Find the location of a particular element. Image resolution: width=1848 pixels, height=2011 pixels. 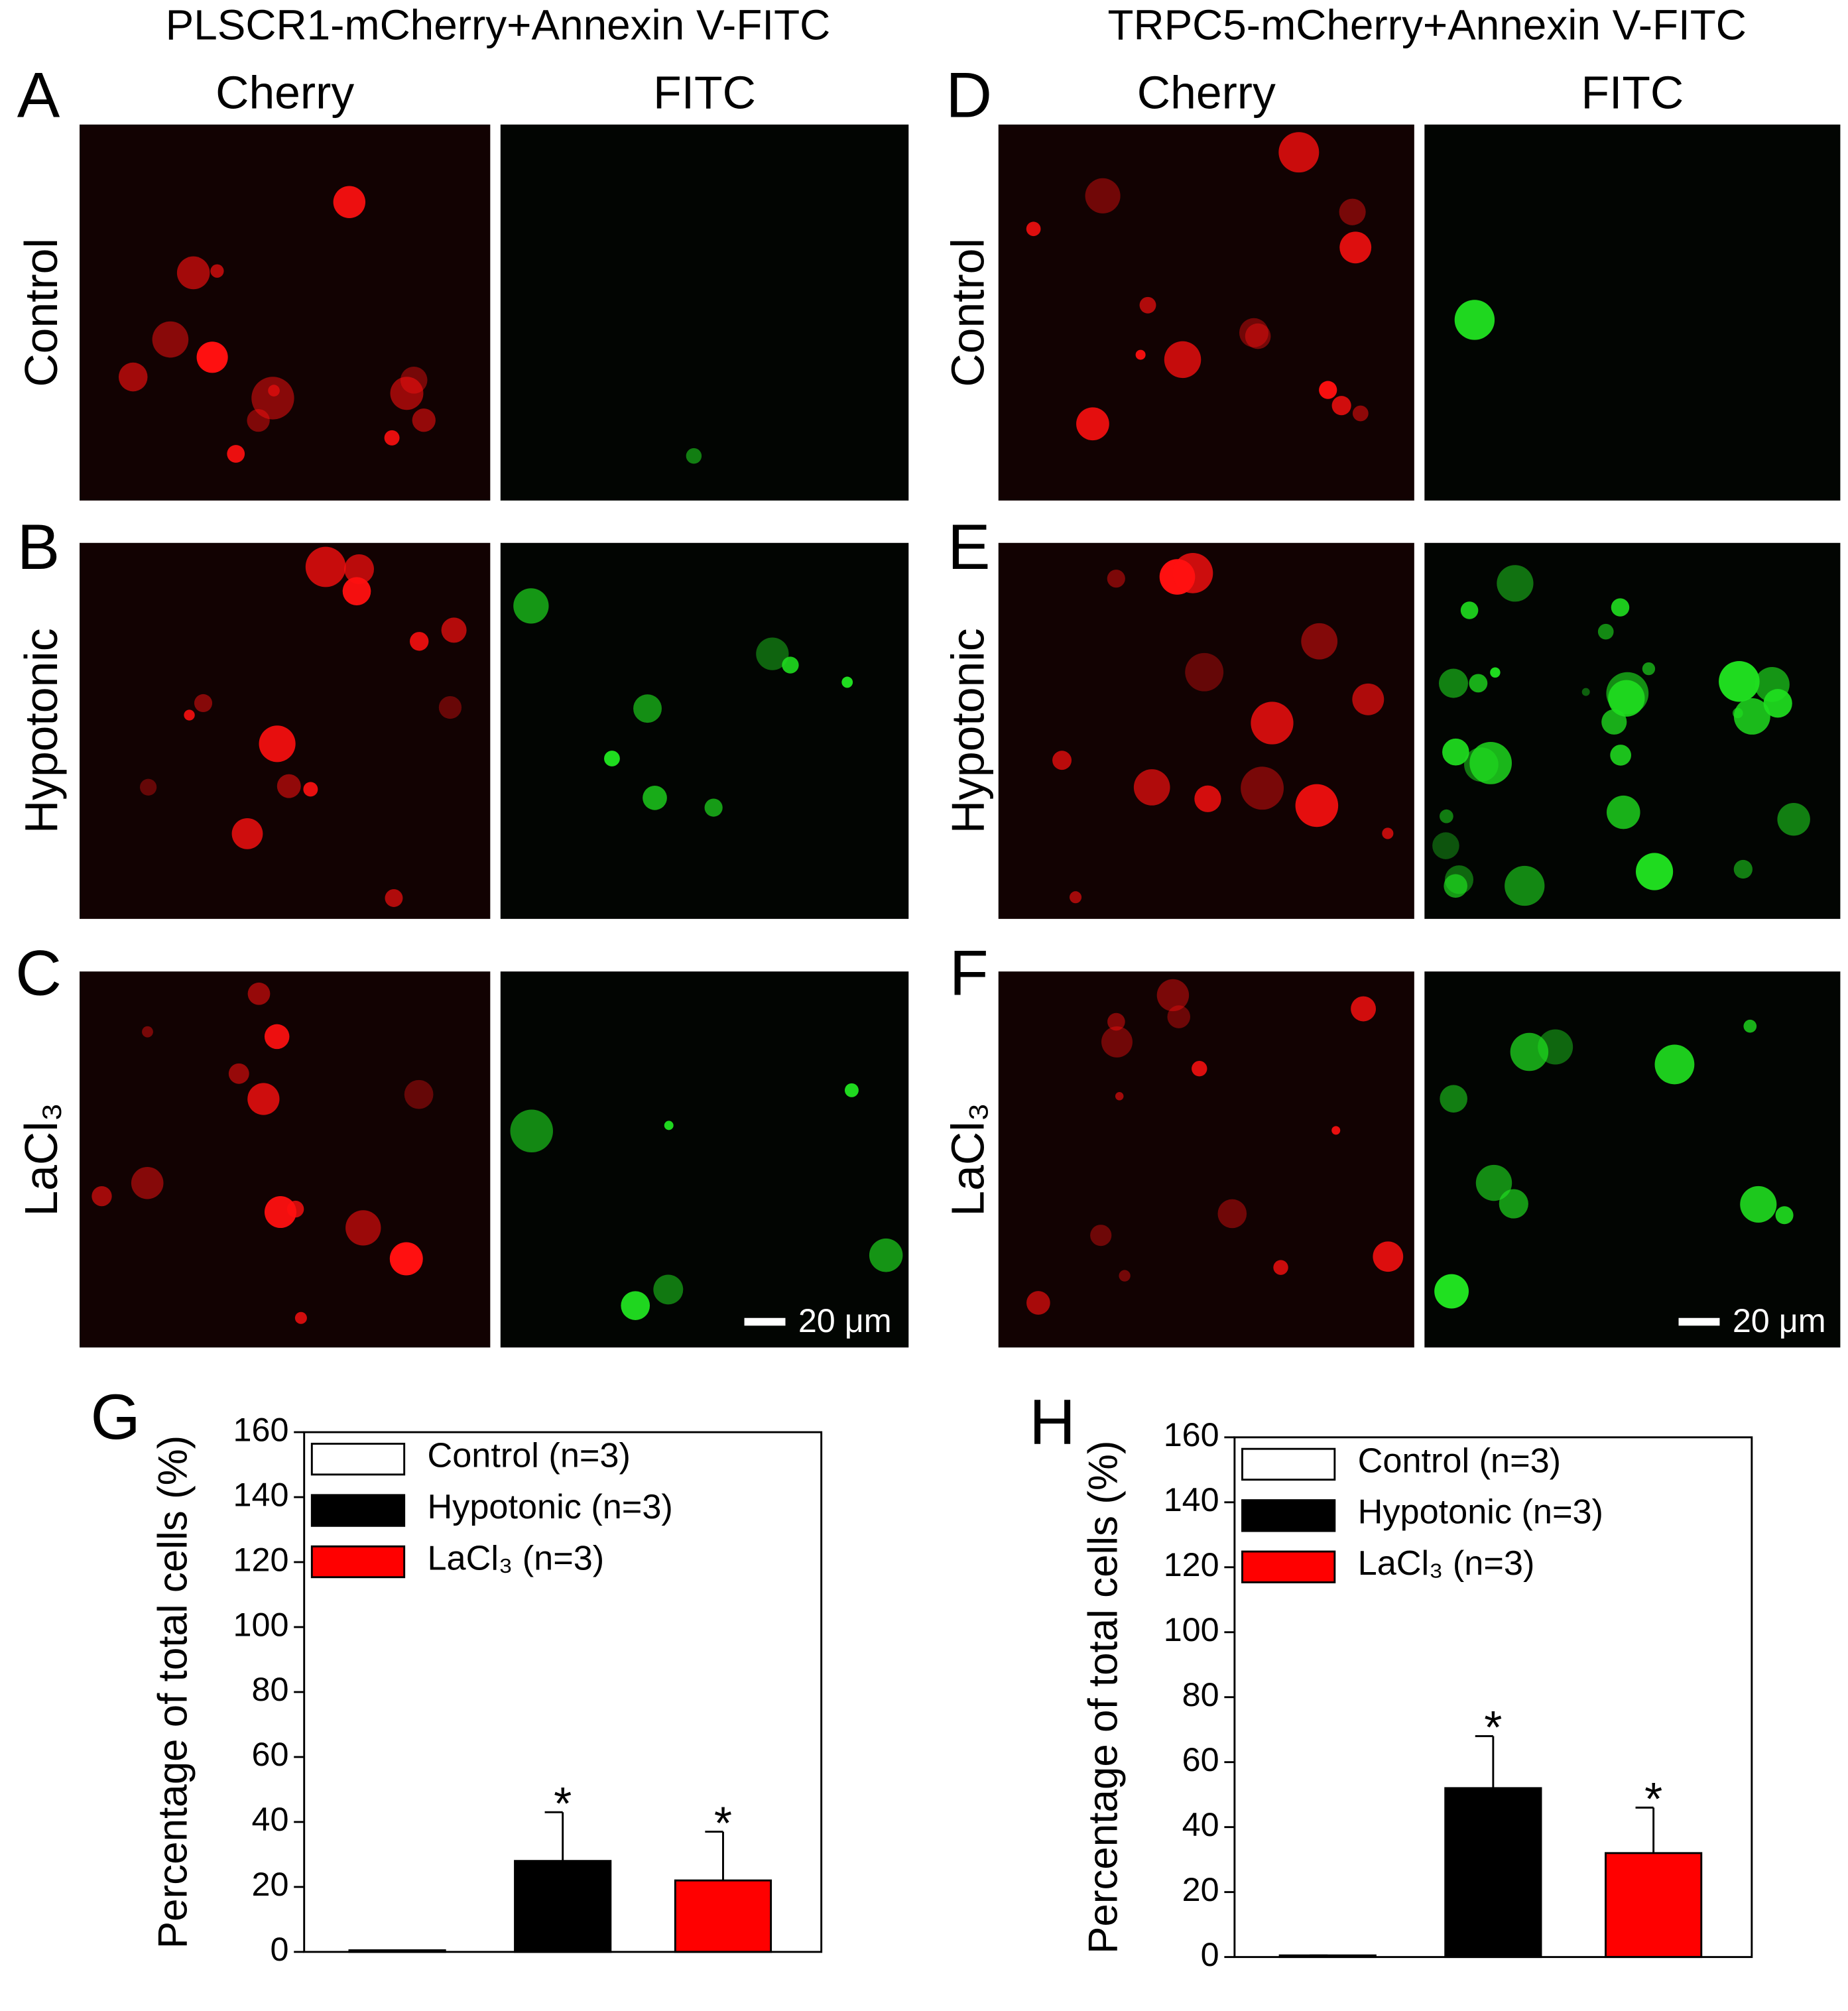

legend-label: LaCl₃ (n=3) is located at coordinates (1447, 1563).